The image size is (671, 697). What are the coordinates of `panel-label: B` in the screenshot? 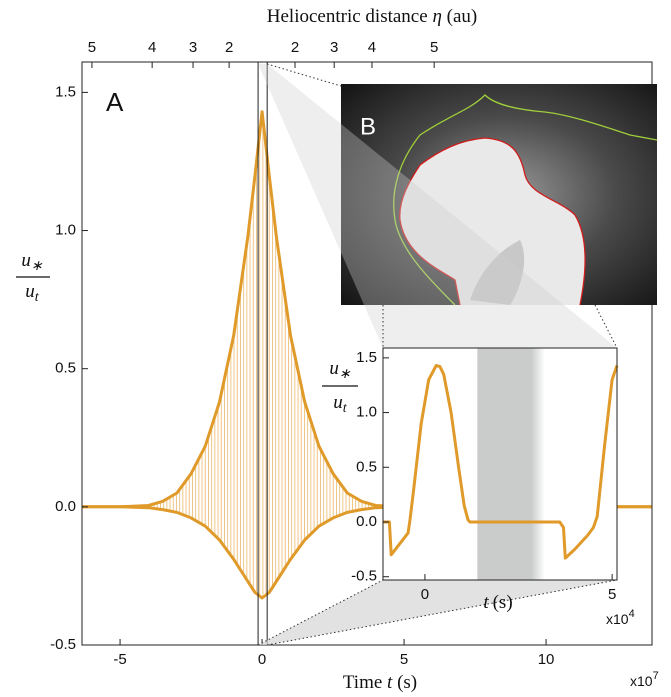 It's located at (368, 126).